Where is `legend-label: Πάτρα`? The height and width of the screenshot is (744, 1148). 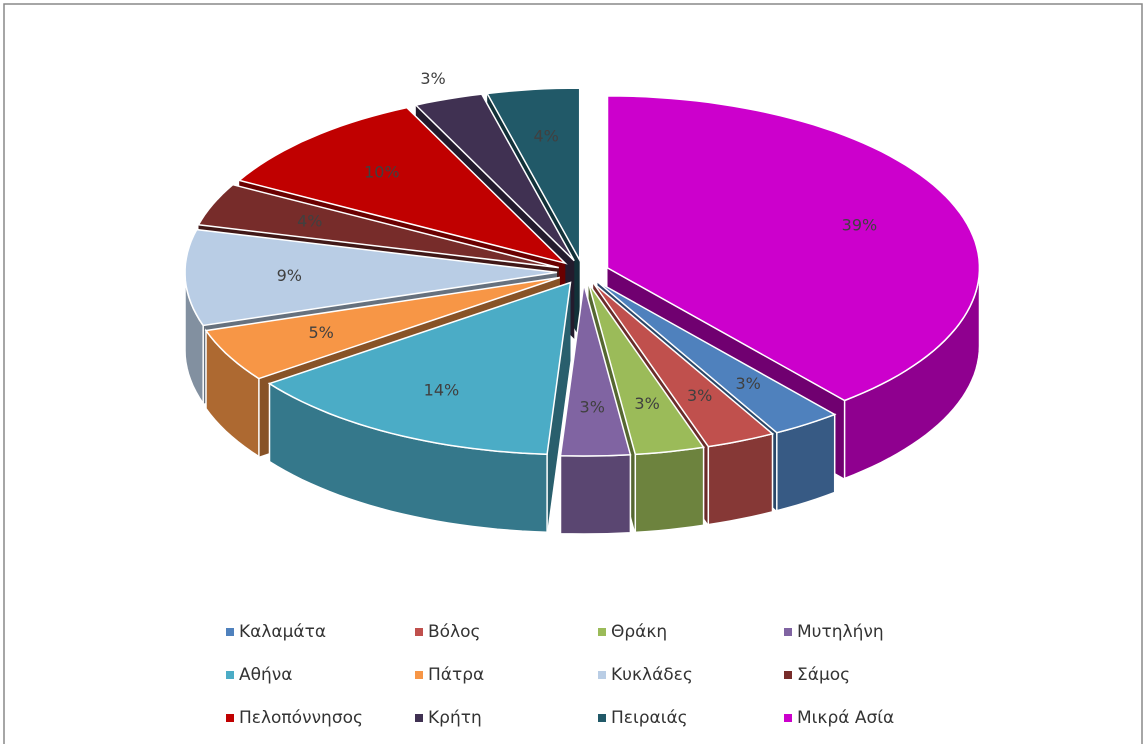 legend-label: Πάτρα is located at coordinates (456, 675).